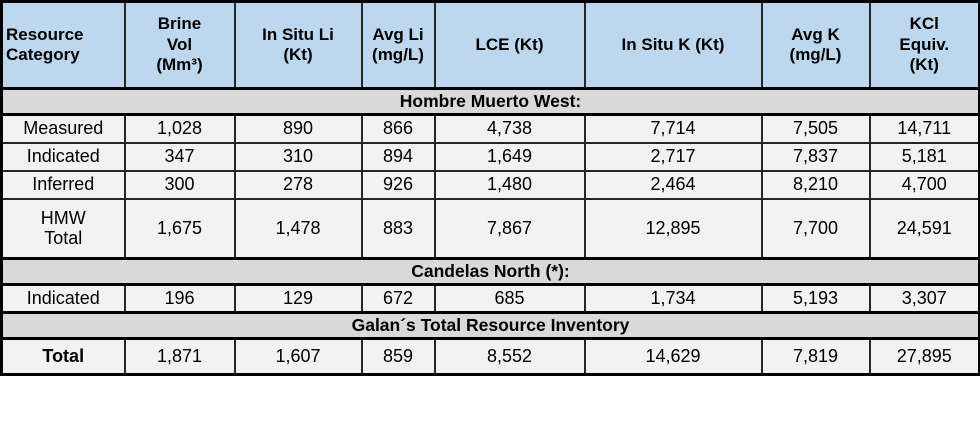 This screenshot has width=980, height=430. What do you see at coordinates (924, 298) in the screenshot?
I see `cell-indicated-candelas-kcl-equiv: 3,307` at bounding box center [924, 298].